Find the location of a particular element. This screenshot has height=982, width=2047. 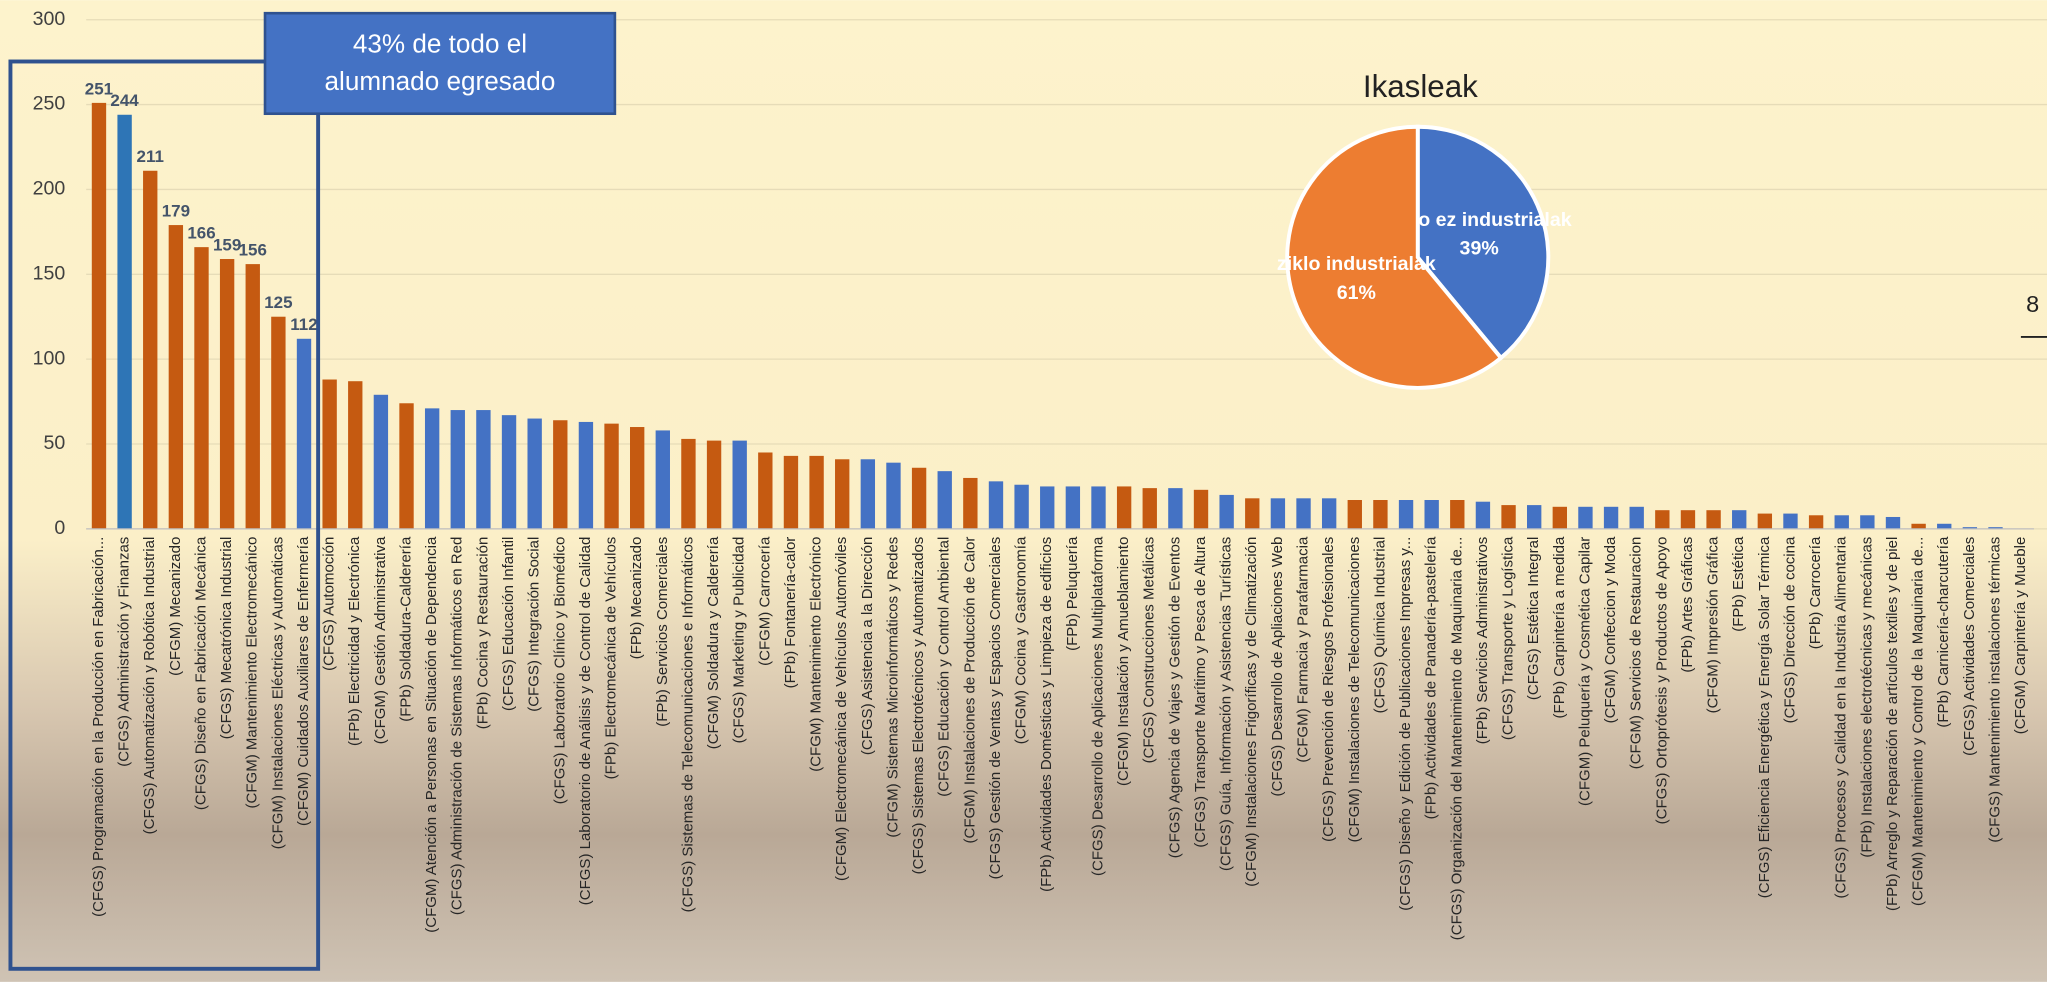

x-tick-label: (CFGS) Actividades Comerciales is located at coordinates (1969, 646).